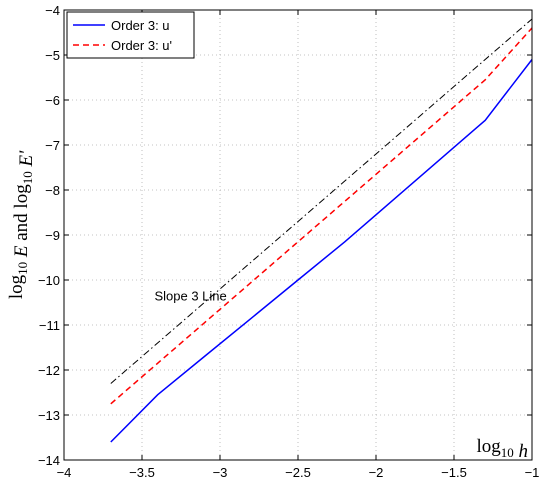 The width and height of the screenshot is (545, 491). Describe the element at coordinates (142, 472) in the screenshot. I see `x-tick-label: −3.5` at that location.